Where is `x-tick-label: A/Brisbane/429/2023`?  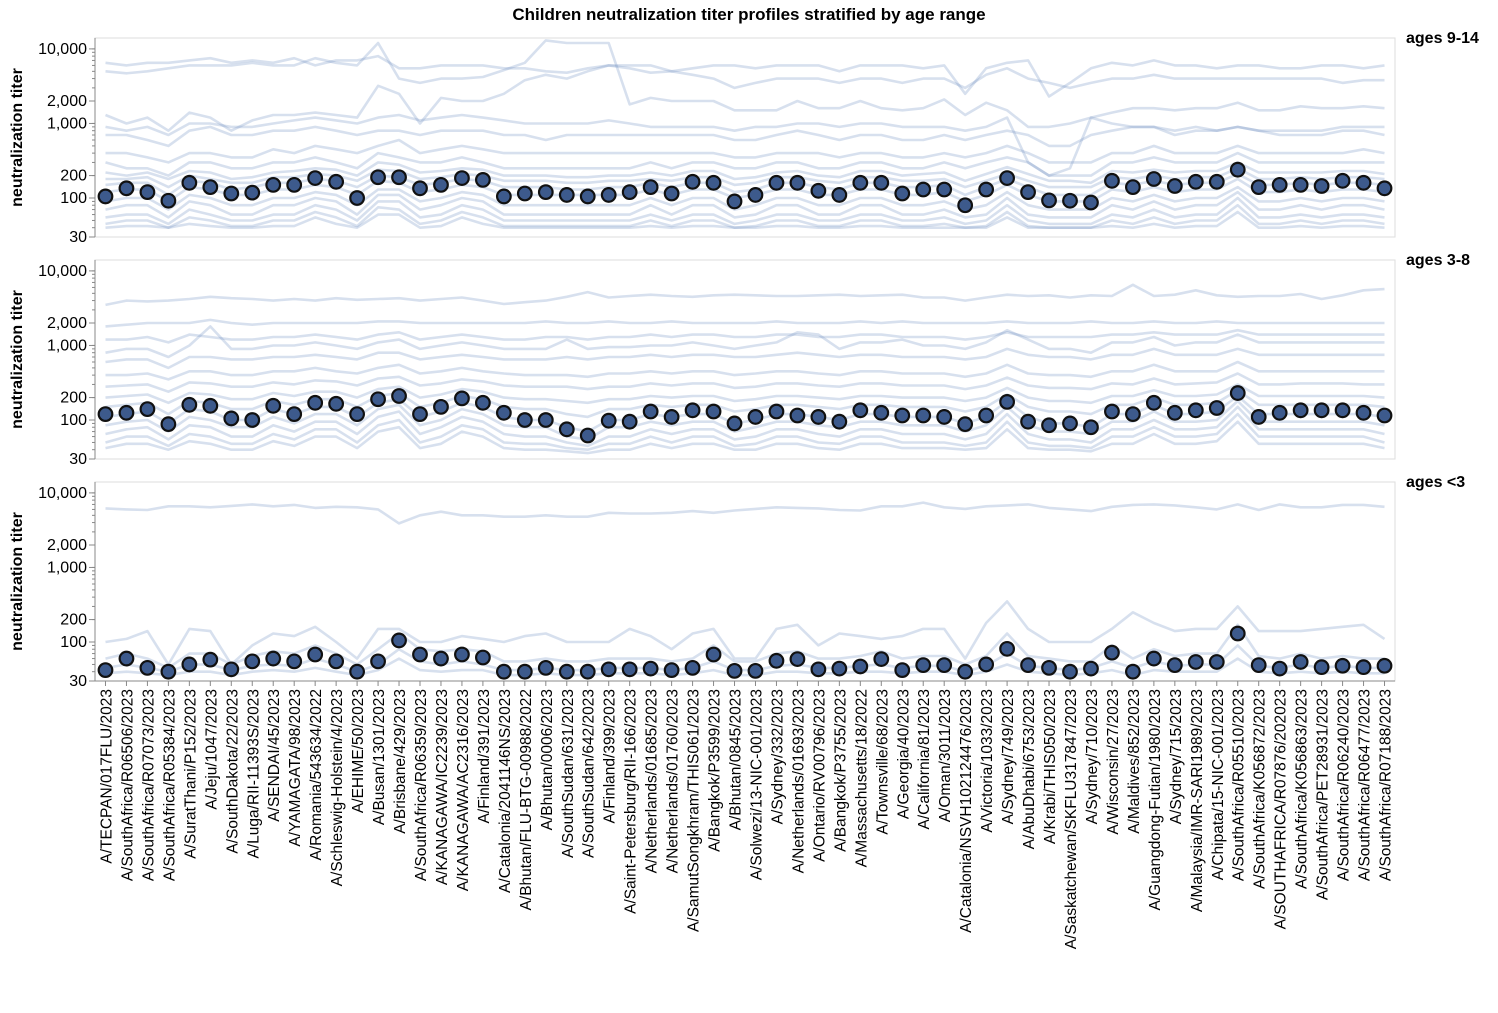 x-tick-label: A/Brisbane/429/2023 is located at coordinates (400, 761).